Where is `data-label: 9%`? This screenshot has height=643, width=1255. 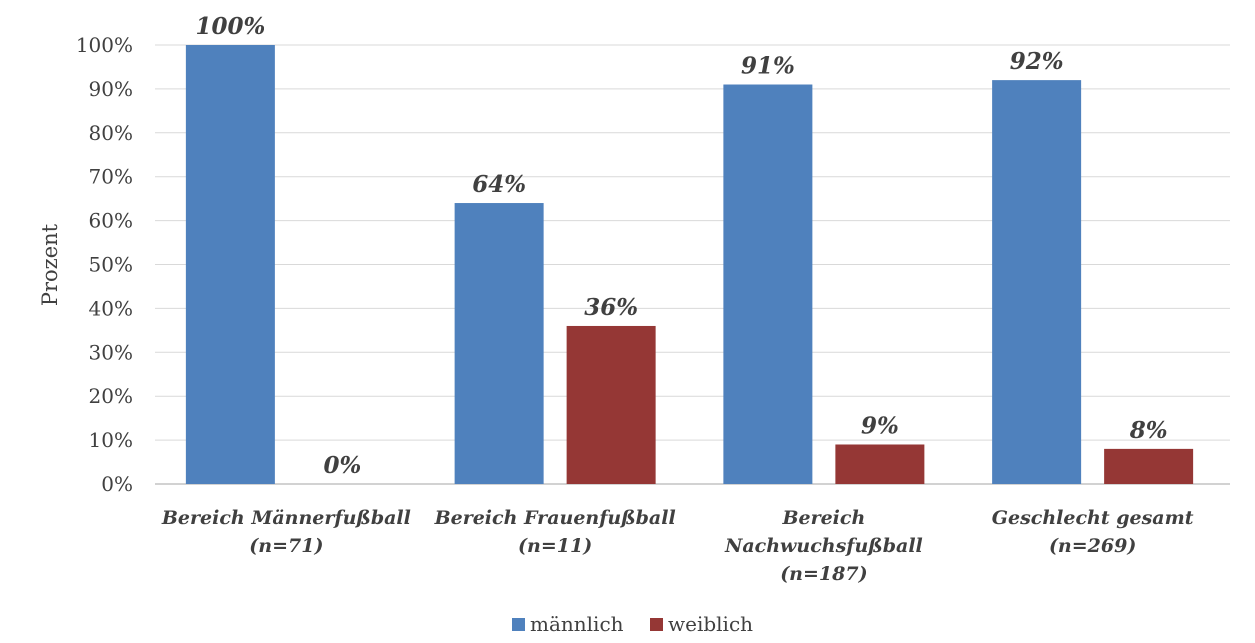 data-label: 9% is located at coordinates (880, 425).